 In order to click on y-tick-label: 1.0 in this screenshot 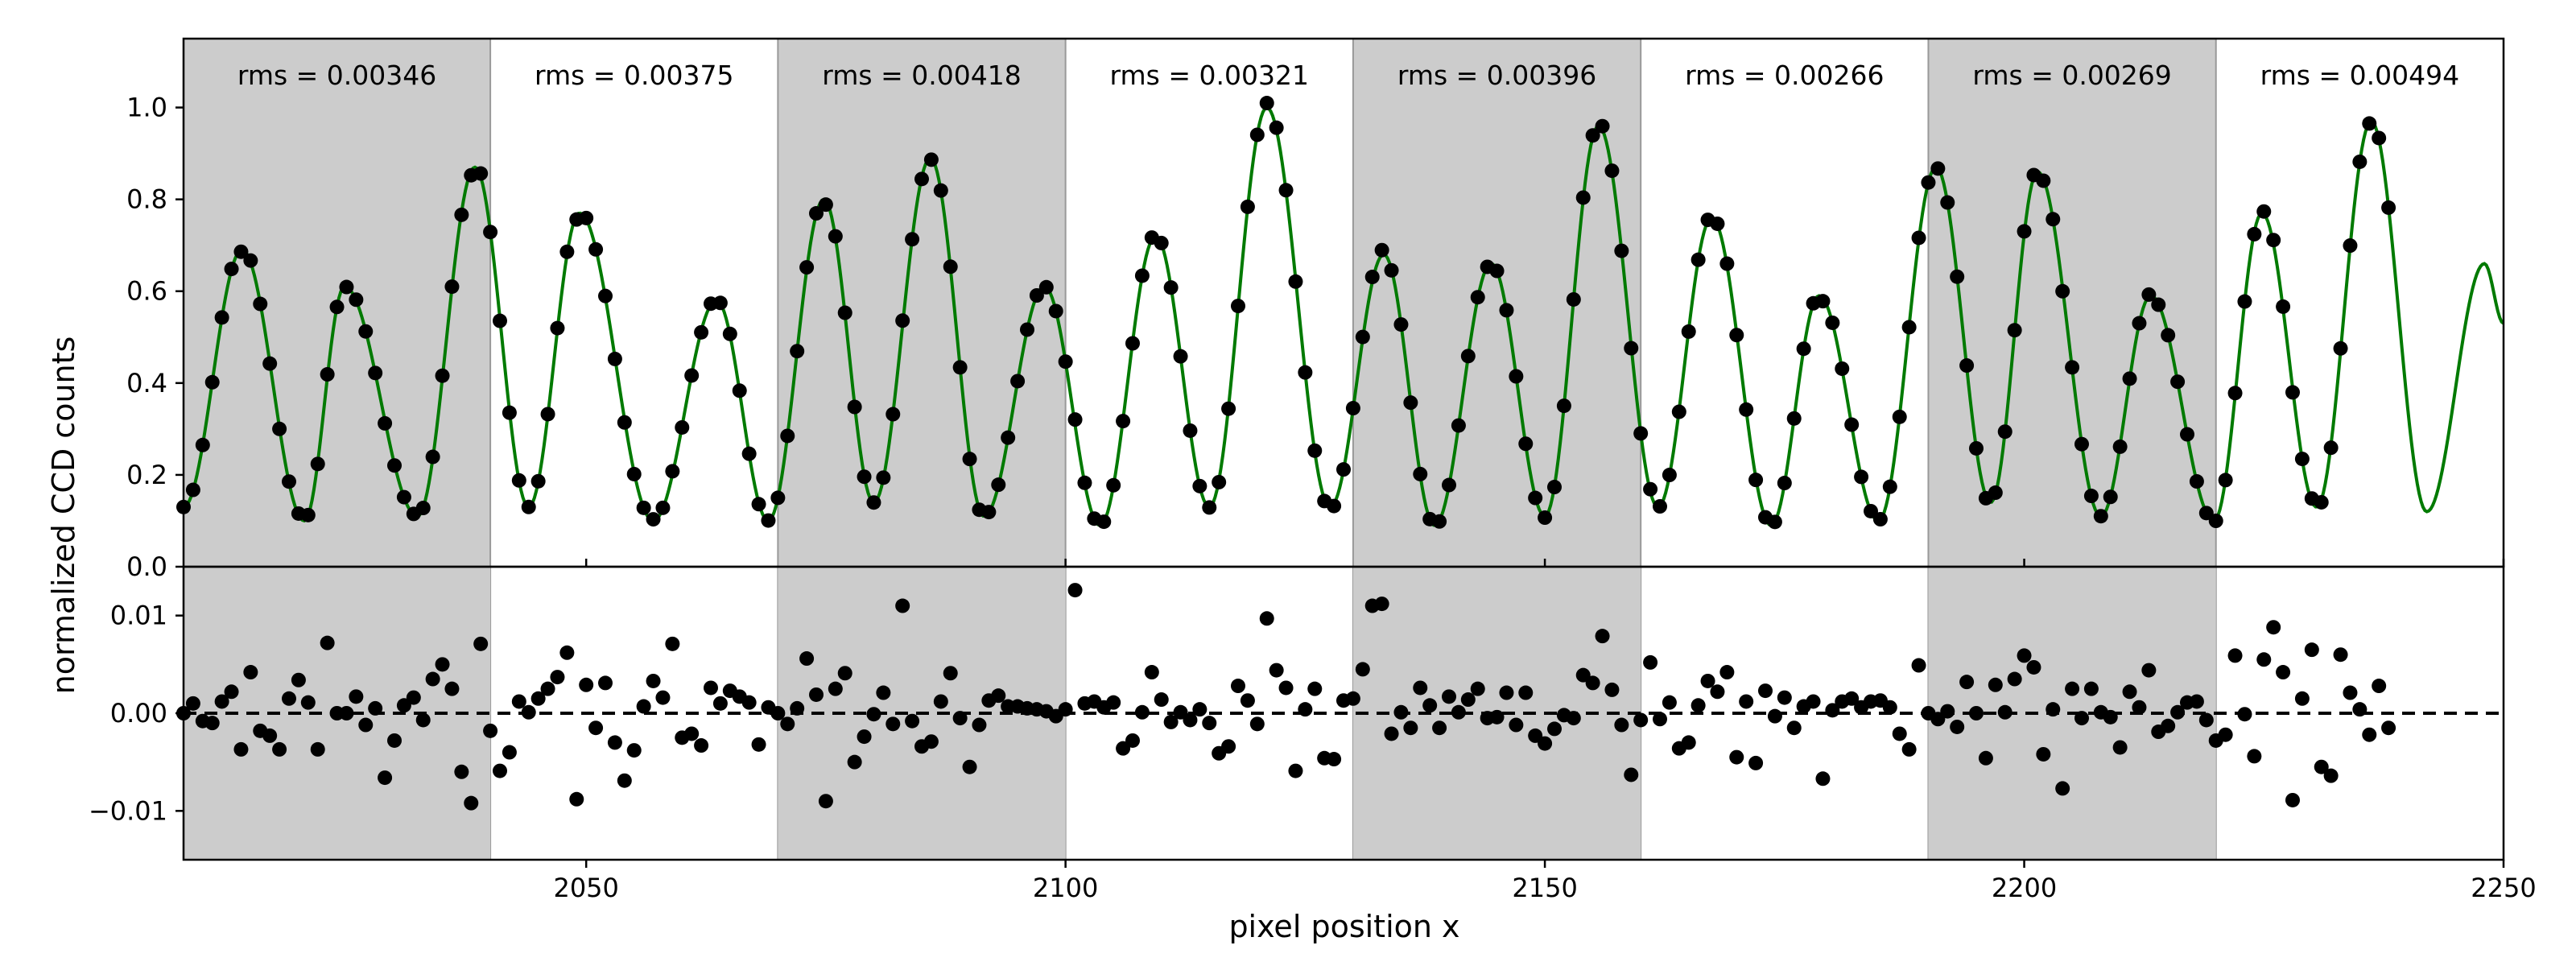, I will do `click(146, 108)`.